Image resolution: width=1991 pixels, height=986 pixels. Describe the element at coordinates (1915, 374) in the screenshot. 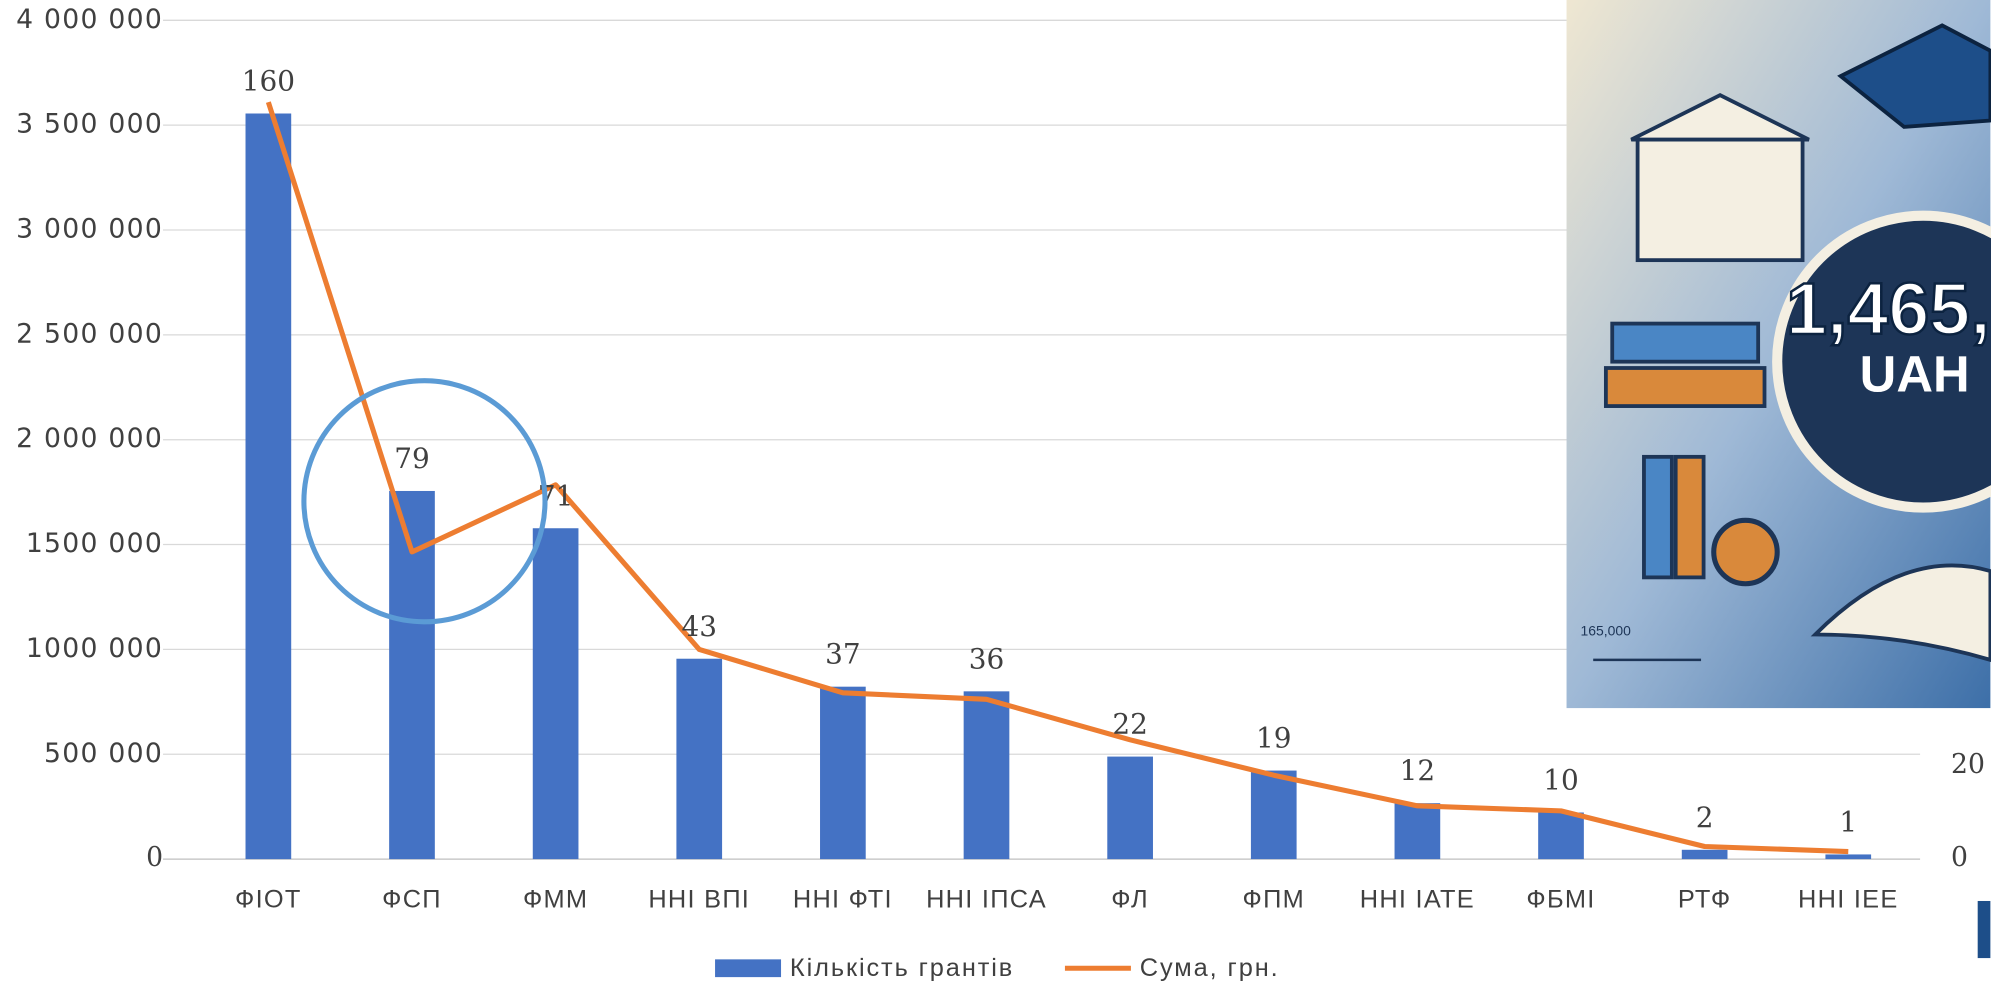

I see `inset-currency: UAH` at that location.